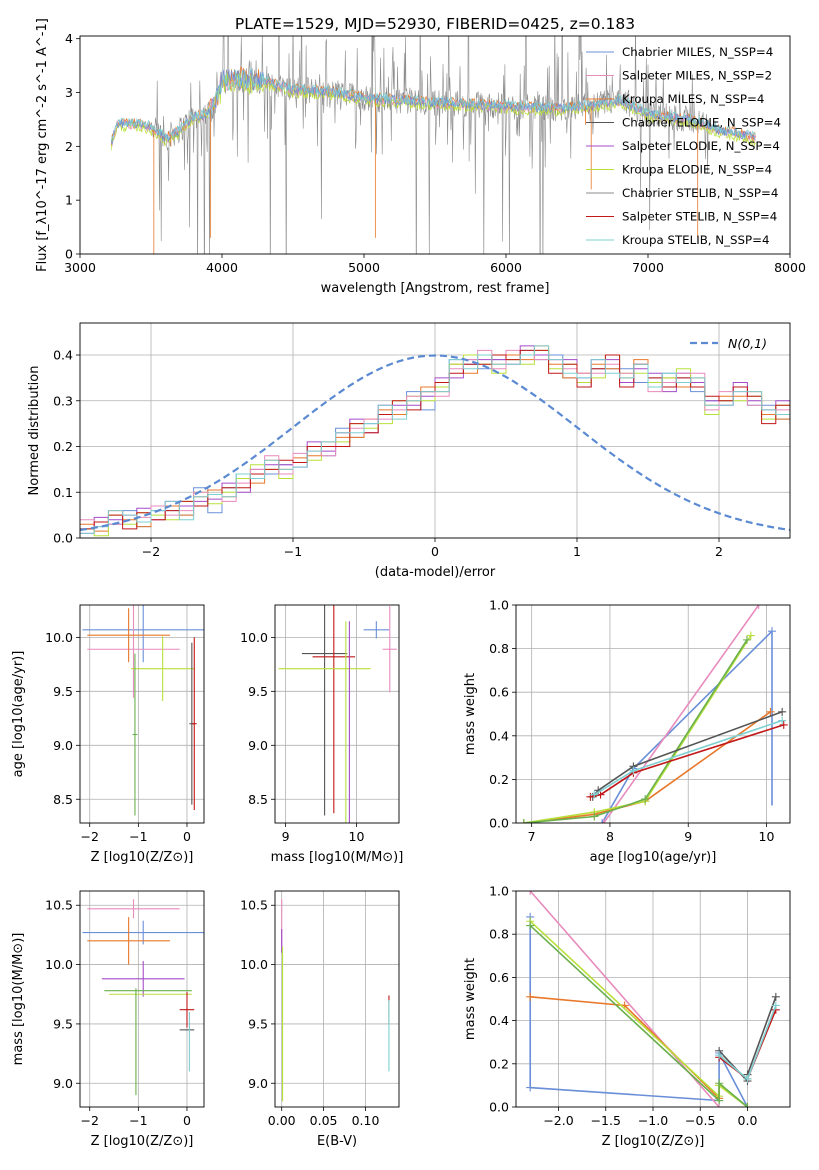 This screenshot has height=1170, width=819. What do you see at coordinates (499, 648) in the screenshot?
I see `y-tick-label: 0.8` at bounding box center [499, 648].